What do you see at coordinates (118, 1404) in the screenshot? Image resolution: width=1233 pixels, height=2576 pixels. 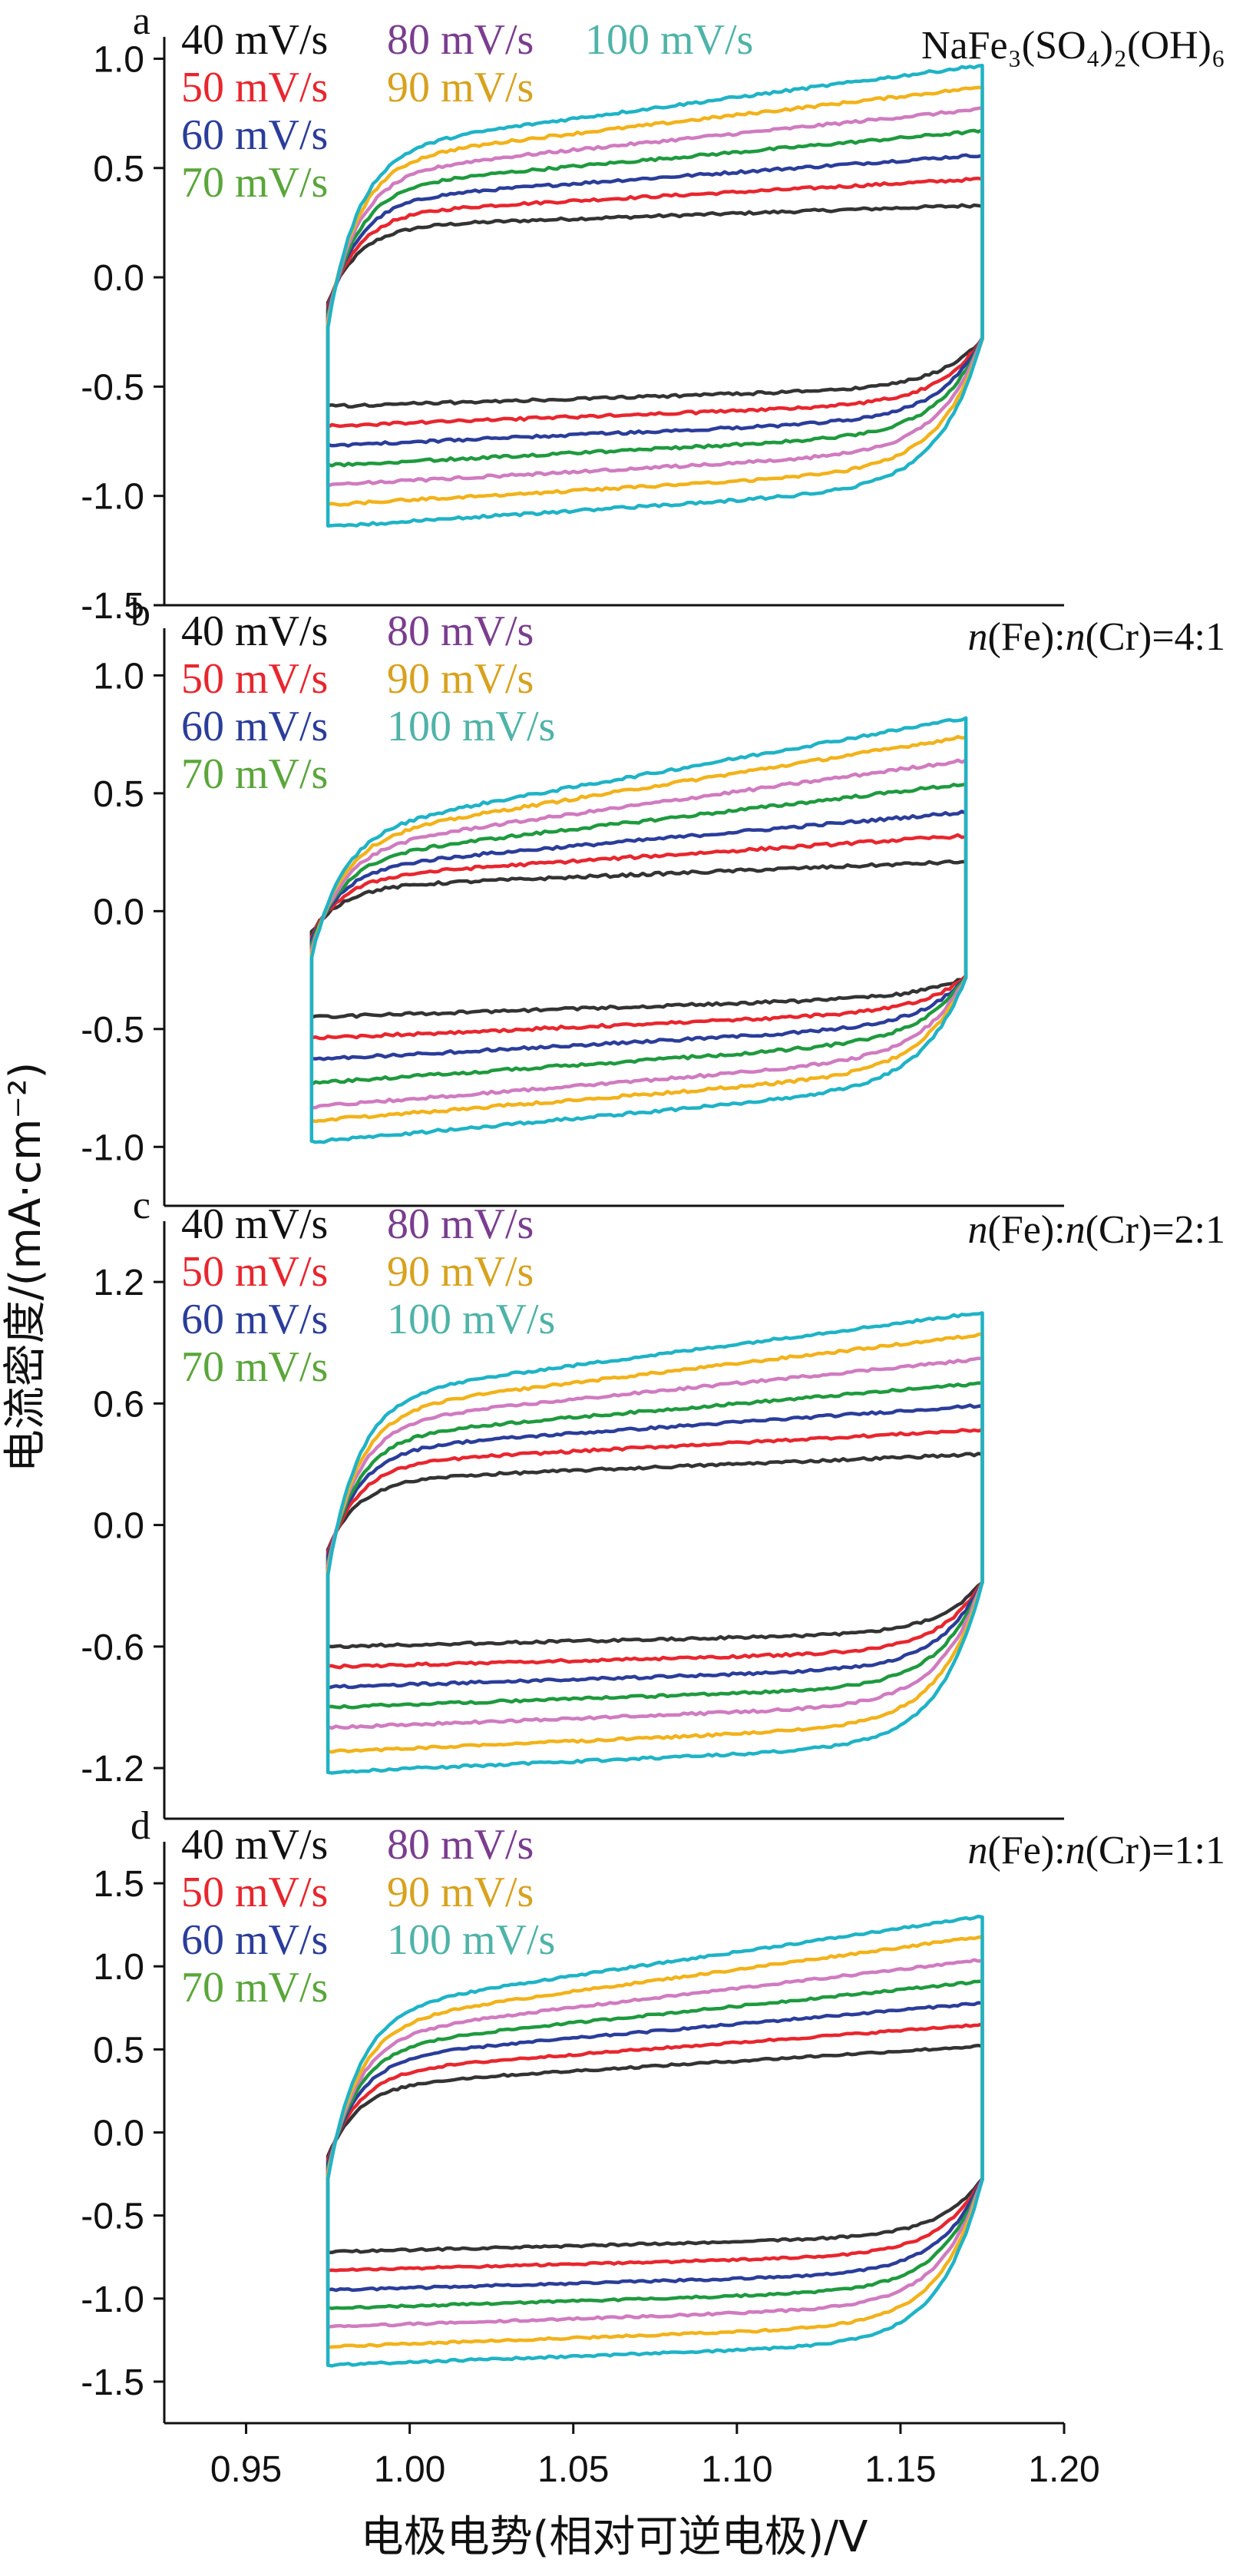 I see `y-tick-label: 0.6` at bounding box center [118, 1404].